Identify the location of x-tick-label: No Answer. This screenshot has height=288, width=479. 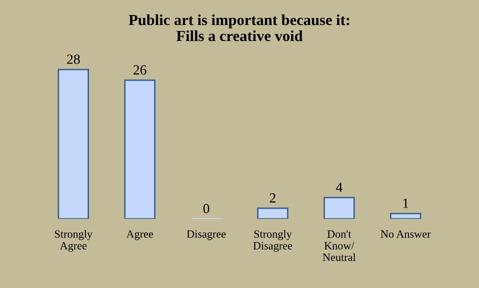
(405, 234).